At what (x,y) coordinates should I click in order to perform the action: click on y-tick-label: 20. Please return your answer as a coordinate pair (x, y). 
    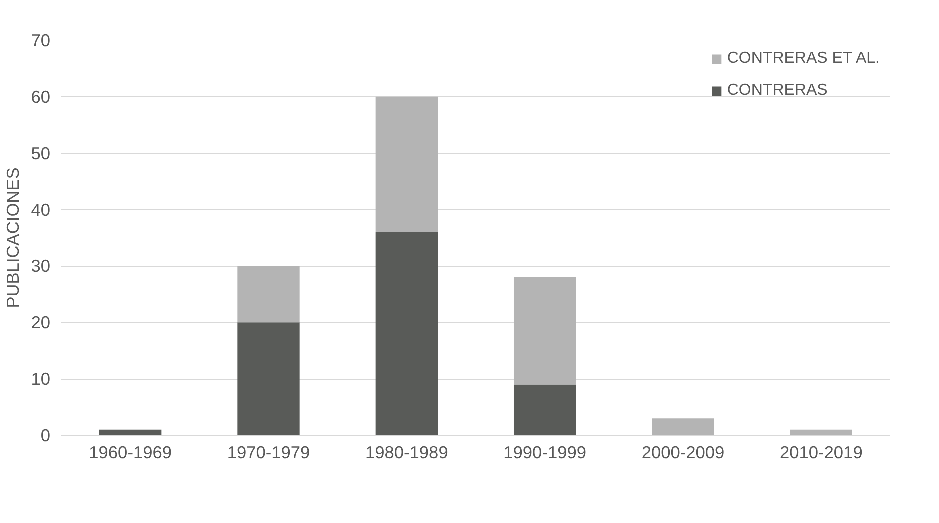
    Looking at the image, I should click on (41, 322).